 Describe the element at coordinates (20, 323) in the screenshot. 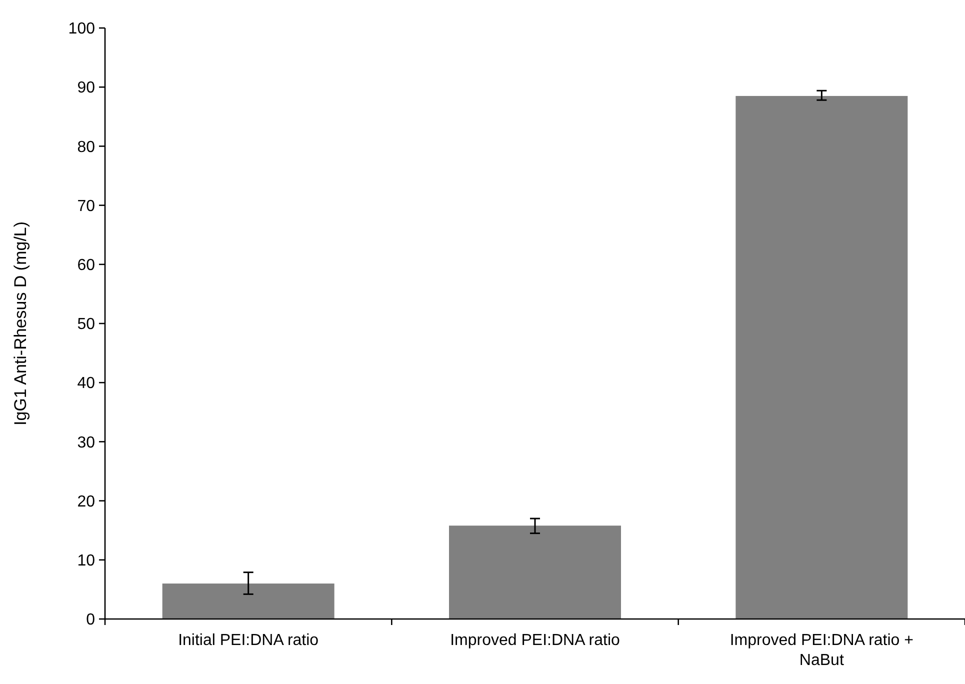

I see `y-axis-title: IgG1 Anti-Rhesus D (mg/L)` at that location.